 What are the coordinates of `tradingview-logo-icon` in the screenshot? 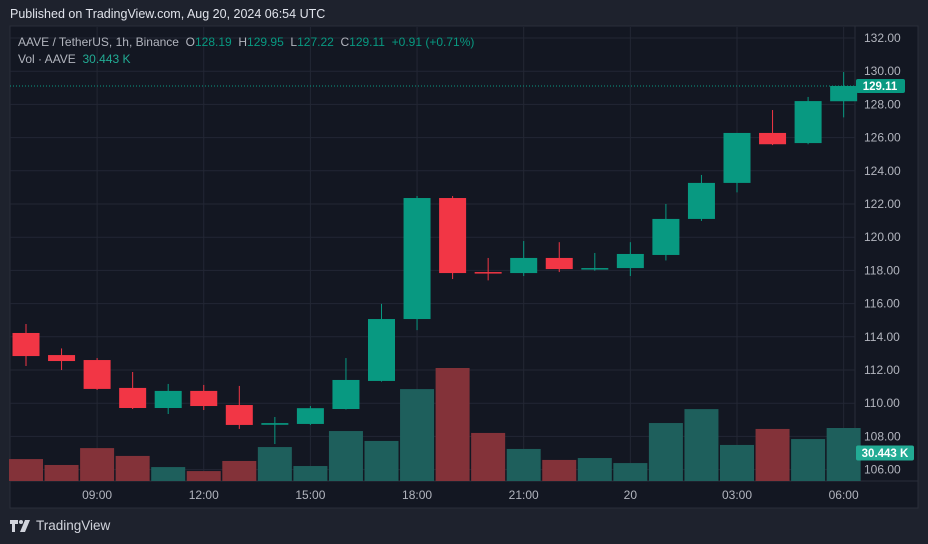 It's located at (20, 525).